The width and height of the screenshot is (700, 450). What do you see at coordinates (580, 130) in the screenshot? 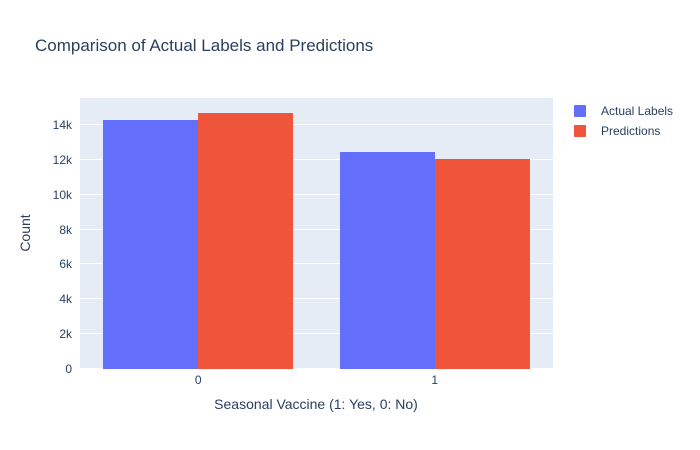
I see `legend-swatch-predictions` at bounding box center [580, 130].